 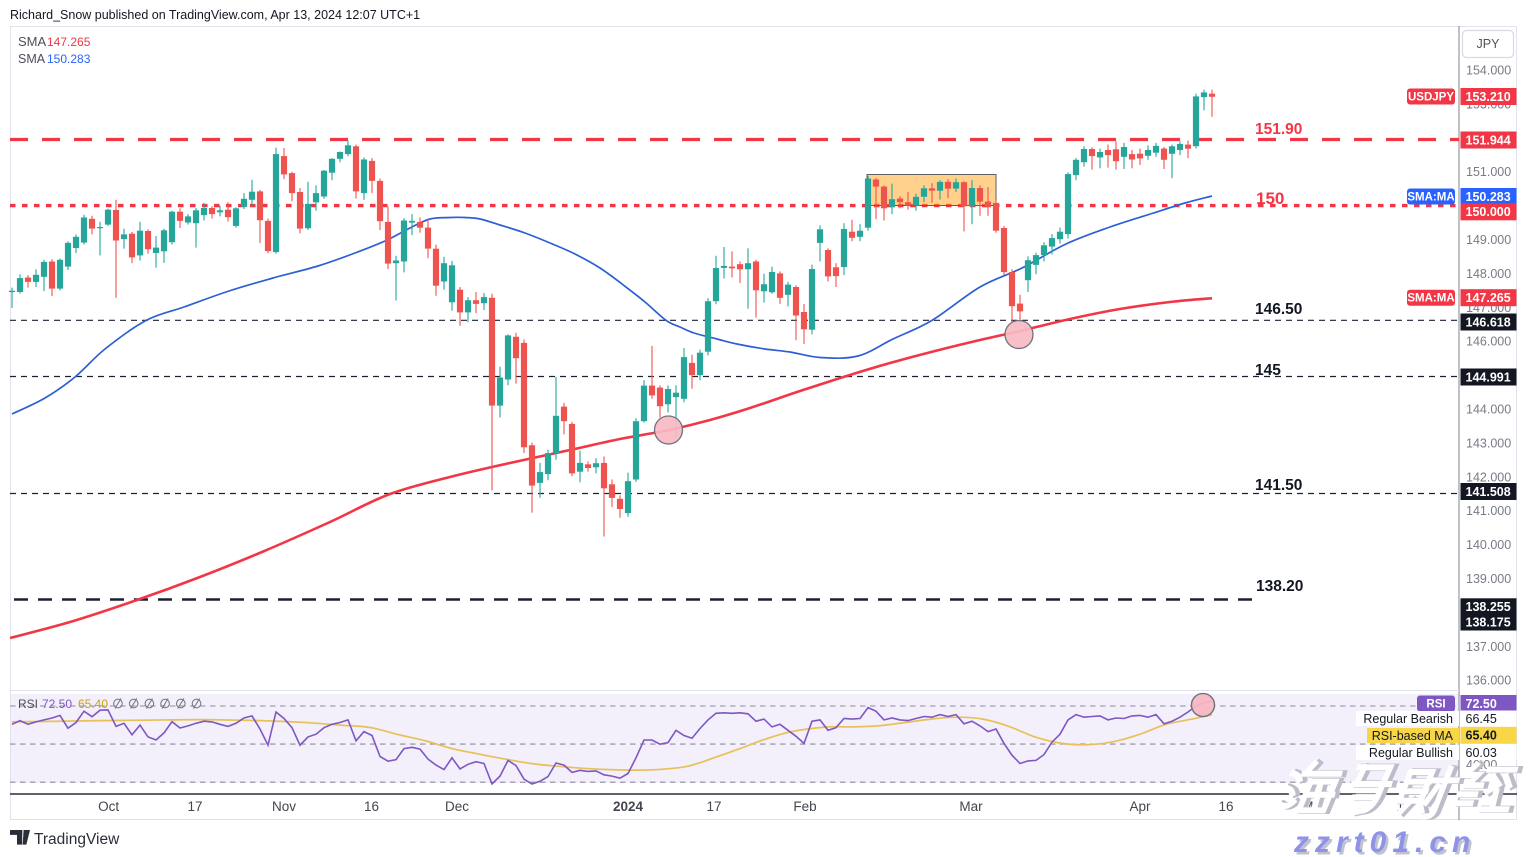 I want to click on svg-text: 150.000, so click(x=1488, y=212).